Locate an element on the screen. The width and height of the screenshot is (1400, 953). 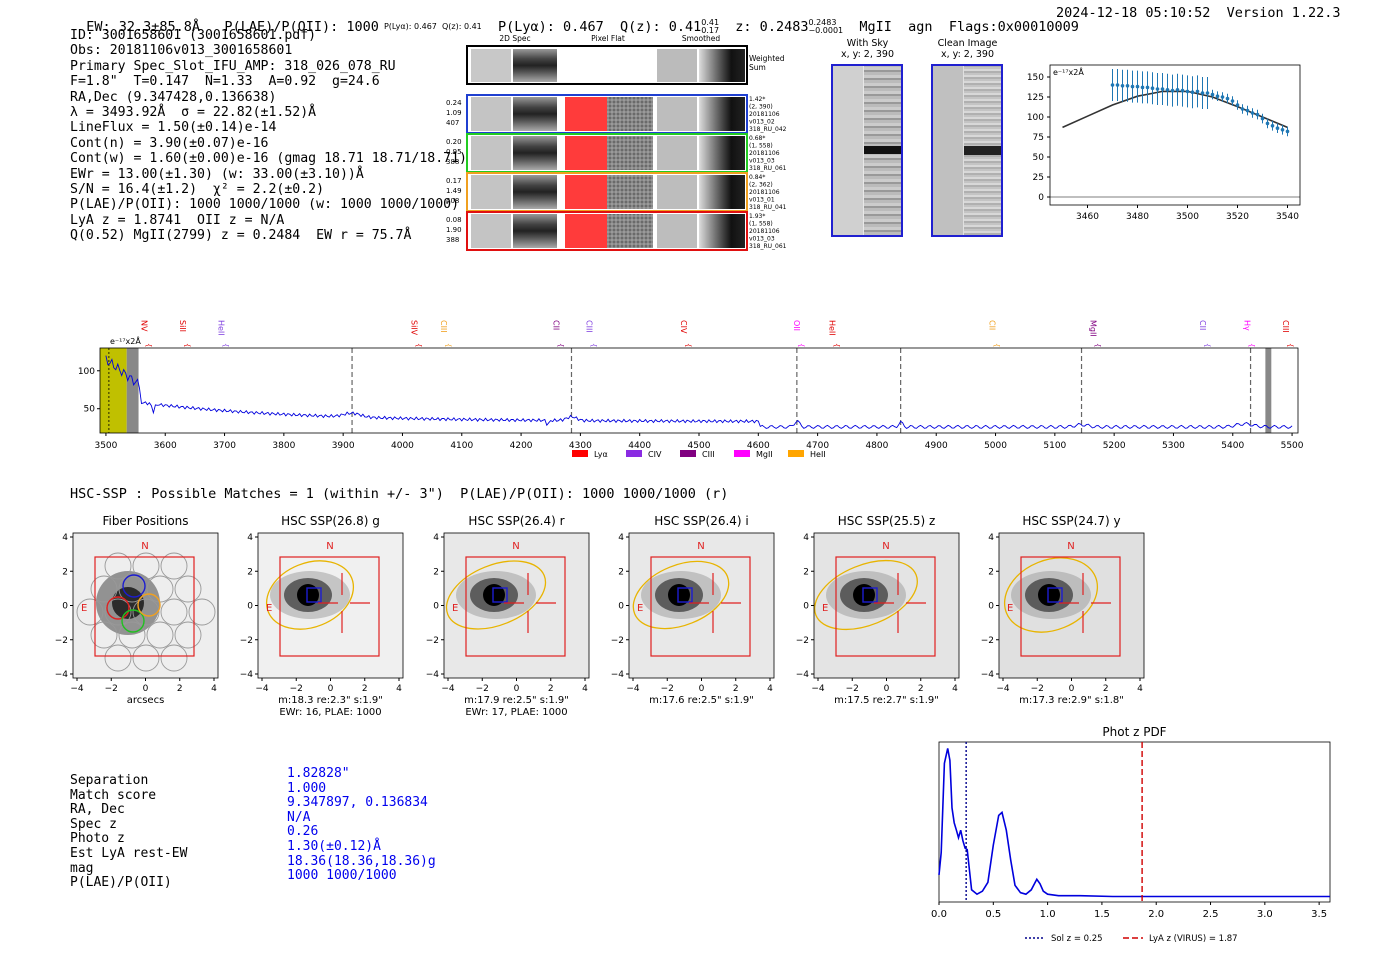
cutout-ytick-label: −4 is located at coordinates (61, 675).